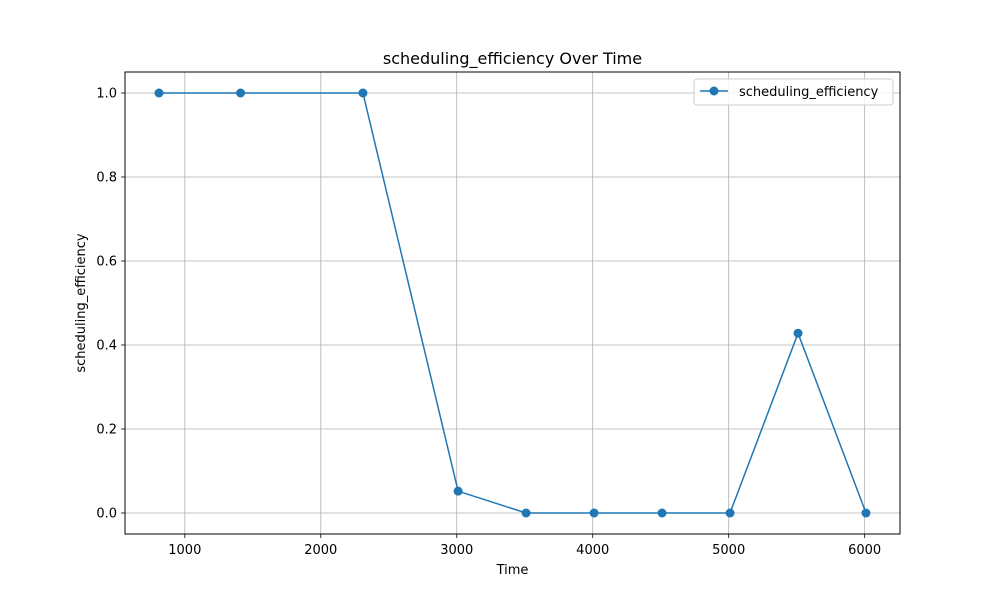 Image resolution: width=1000 pixels, height=600 pixels. What do you see at coordinates (320, 550) in the screenshot?
I see `x-tick-label: 2000` at bounding box center [320, 550].